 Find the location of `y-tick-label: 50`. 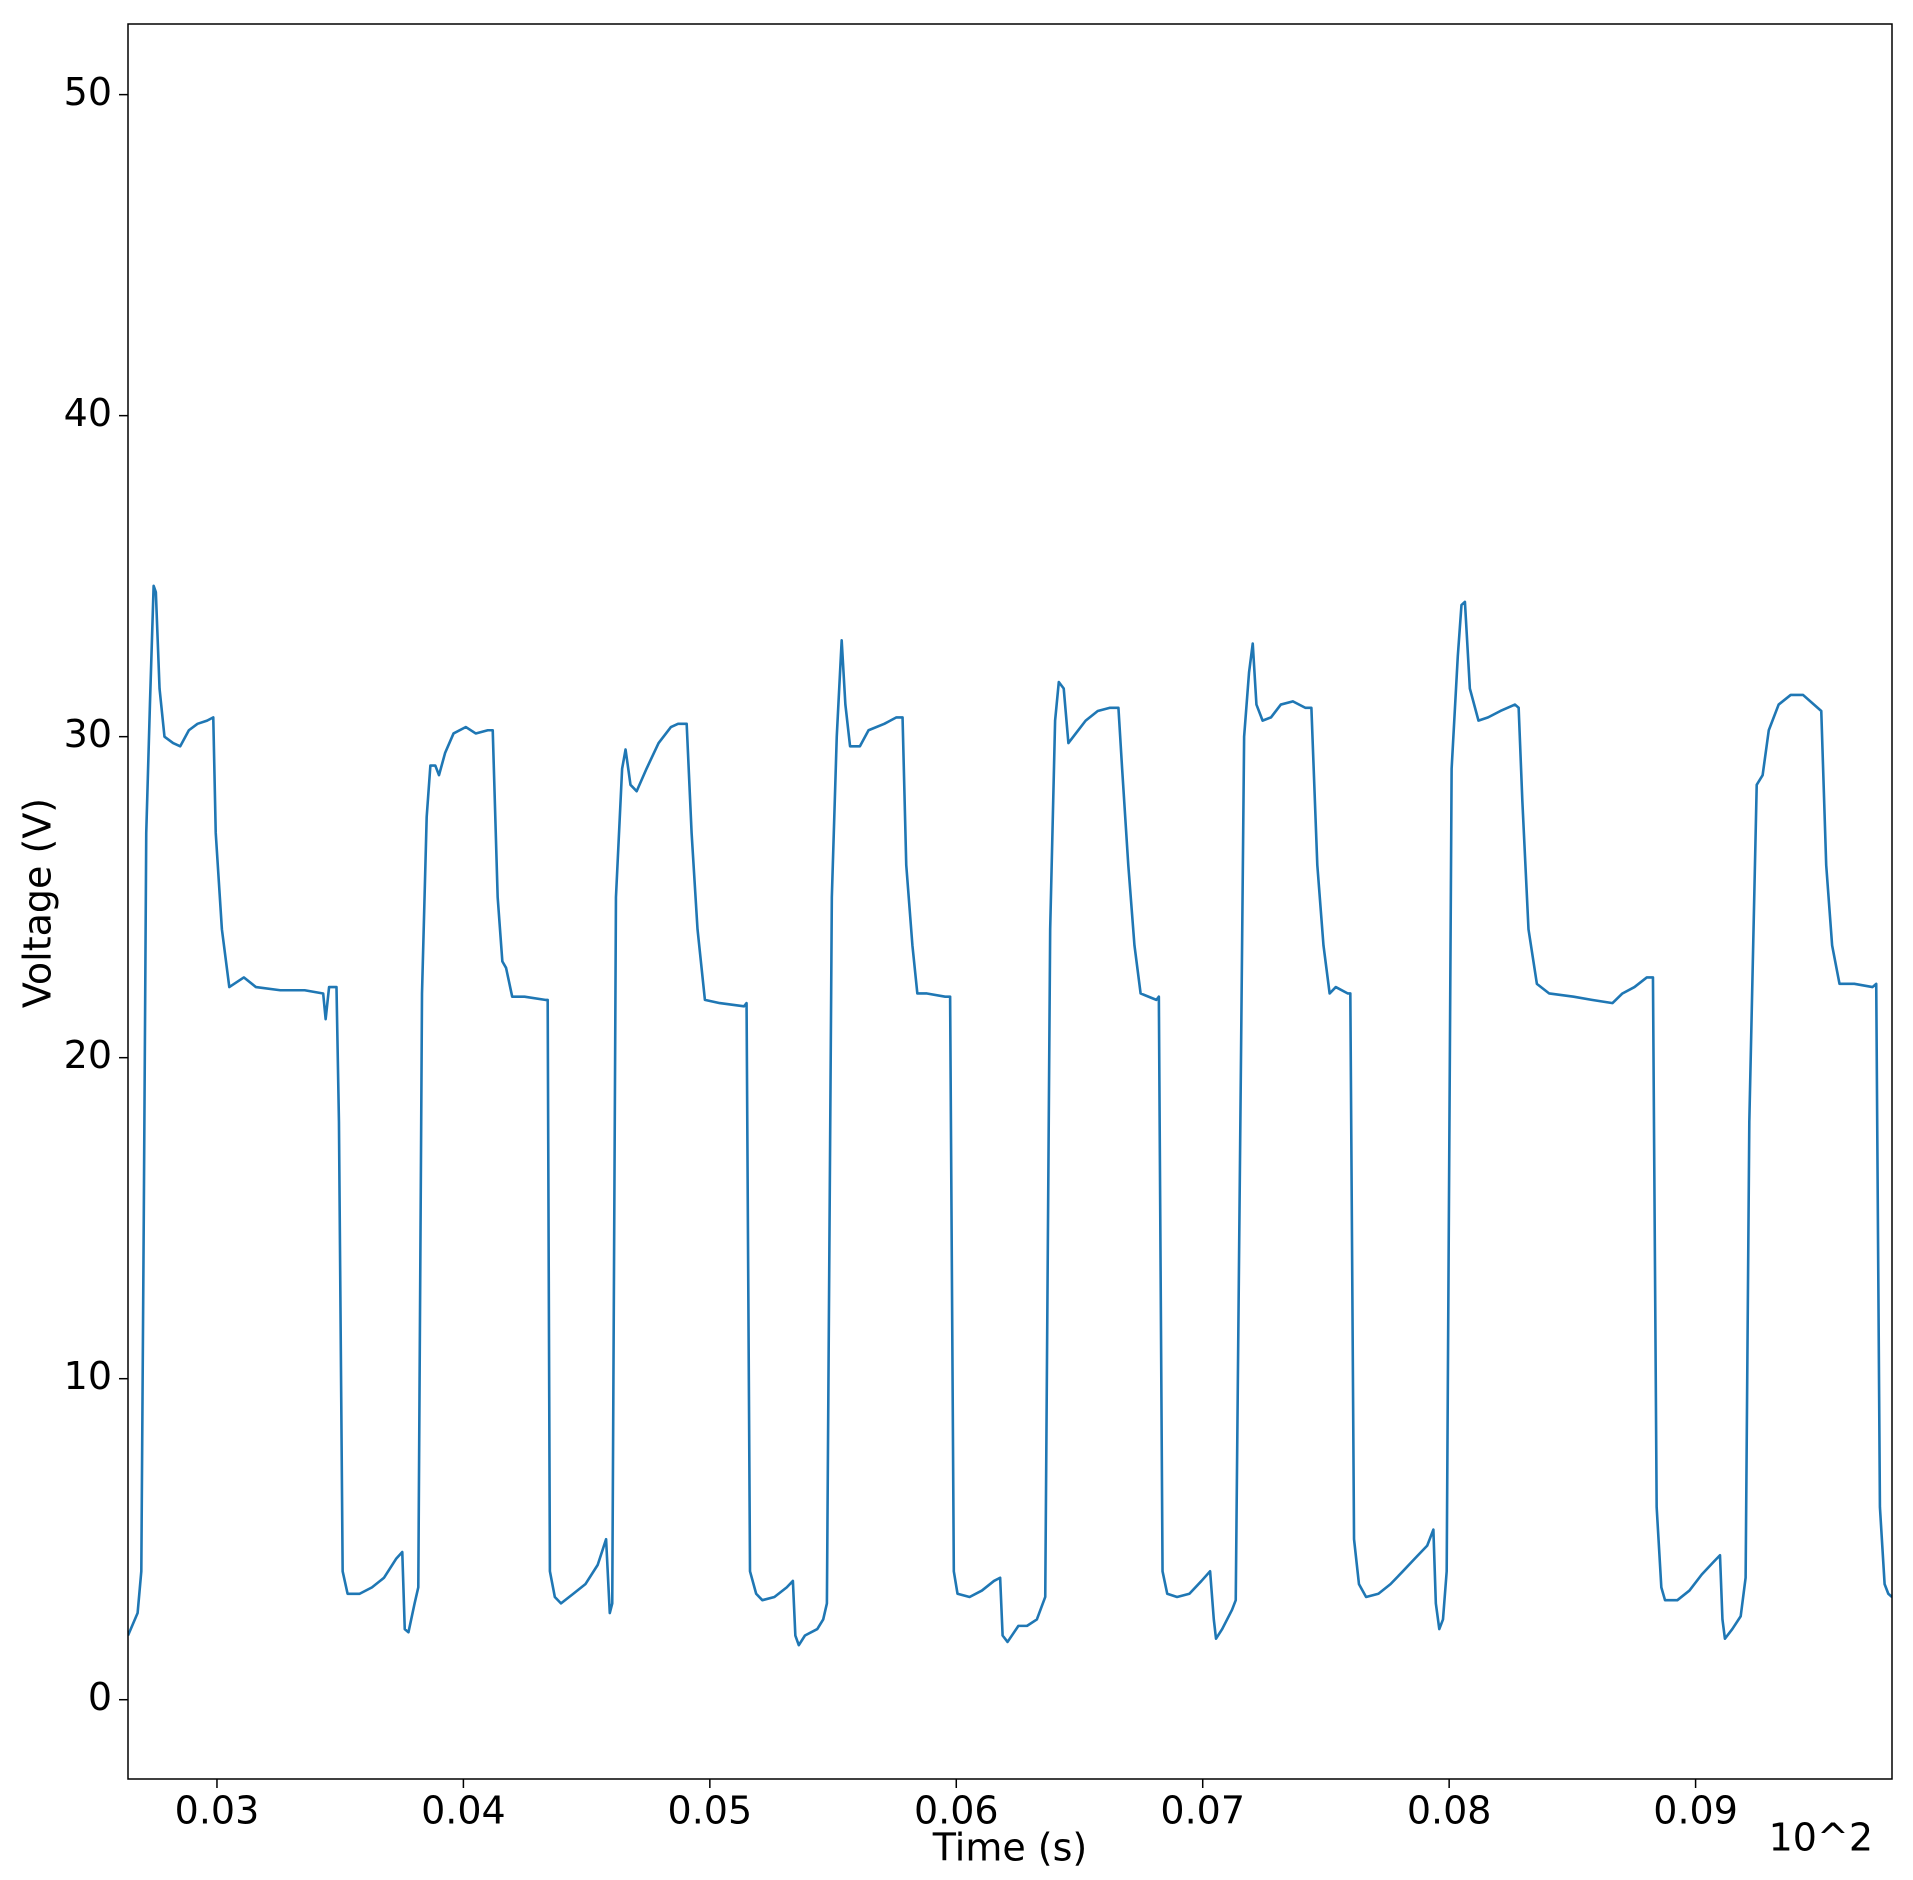

y-tick-label: 50 is located at coordinates (88, 92).